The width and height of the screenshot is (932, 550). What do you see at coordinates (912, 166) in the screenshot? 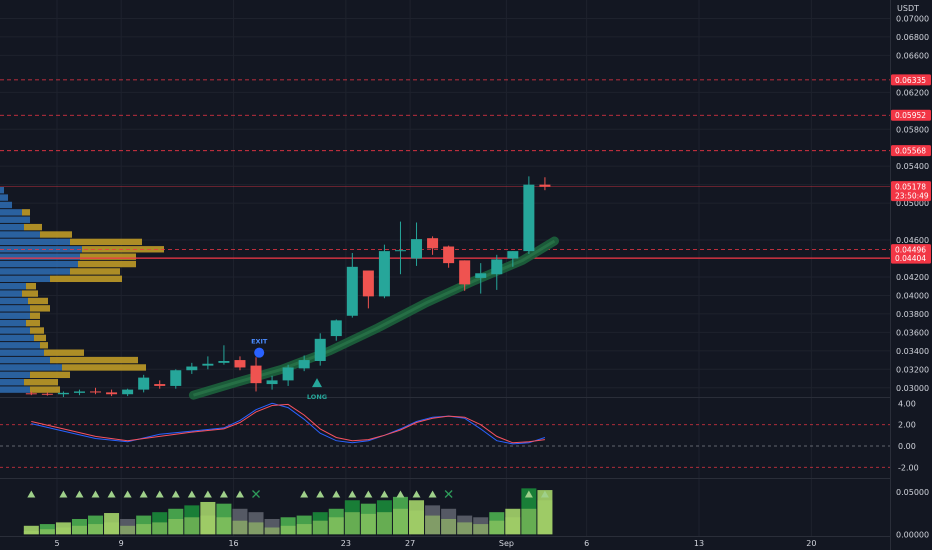
I see `price-tick-label: 0.05400` at bounding box center [912, 166].